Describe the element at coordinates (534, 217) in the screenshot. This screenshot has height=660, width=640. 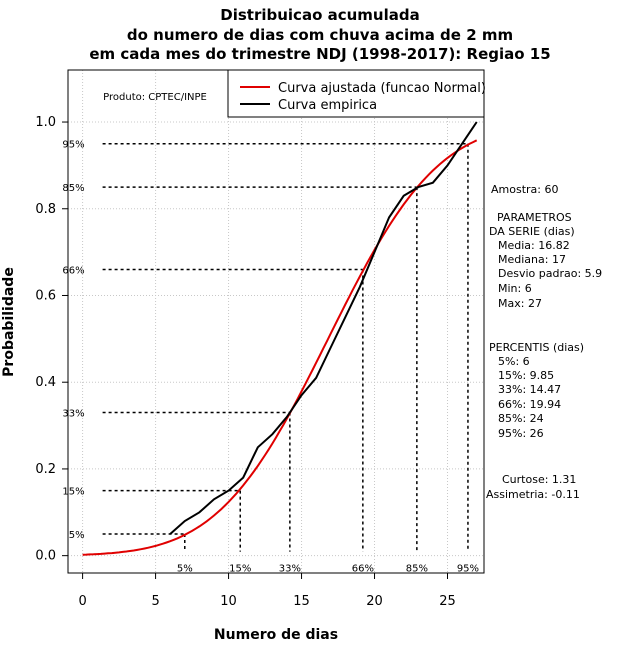
I see `params-title-1: PARAMETROS` at that location.